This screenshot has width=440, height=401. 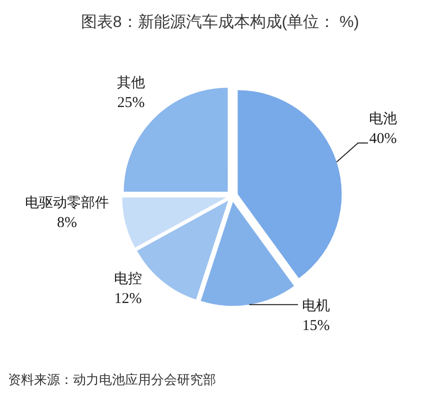 I want to click on title: 图表8：新能源汽车成本构成(单位： %), so click(x=220, y=22).